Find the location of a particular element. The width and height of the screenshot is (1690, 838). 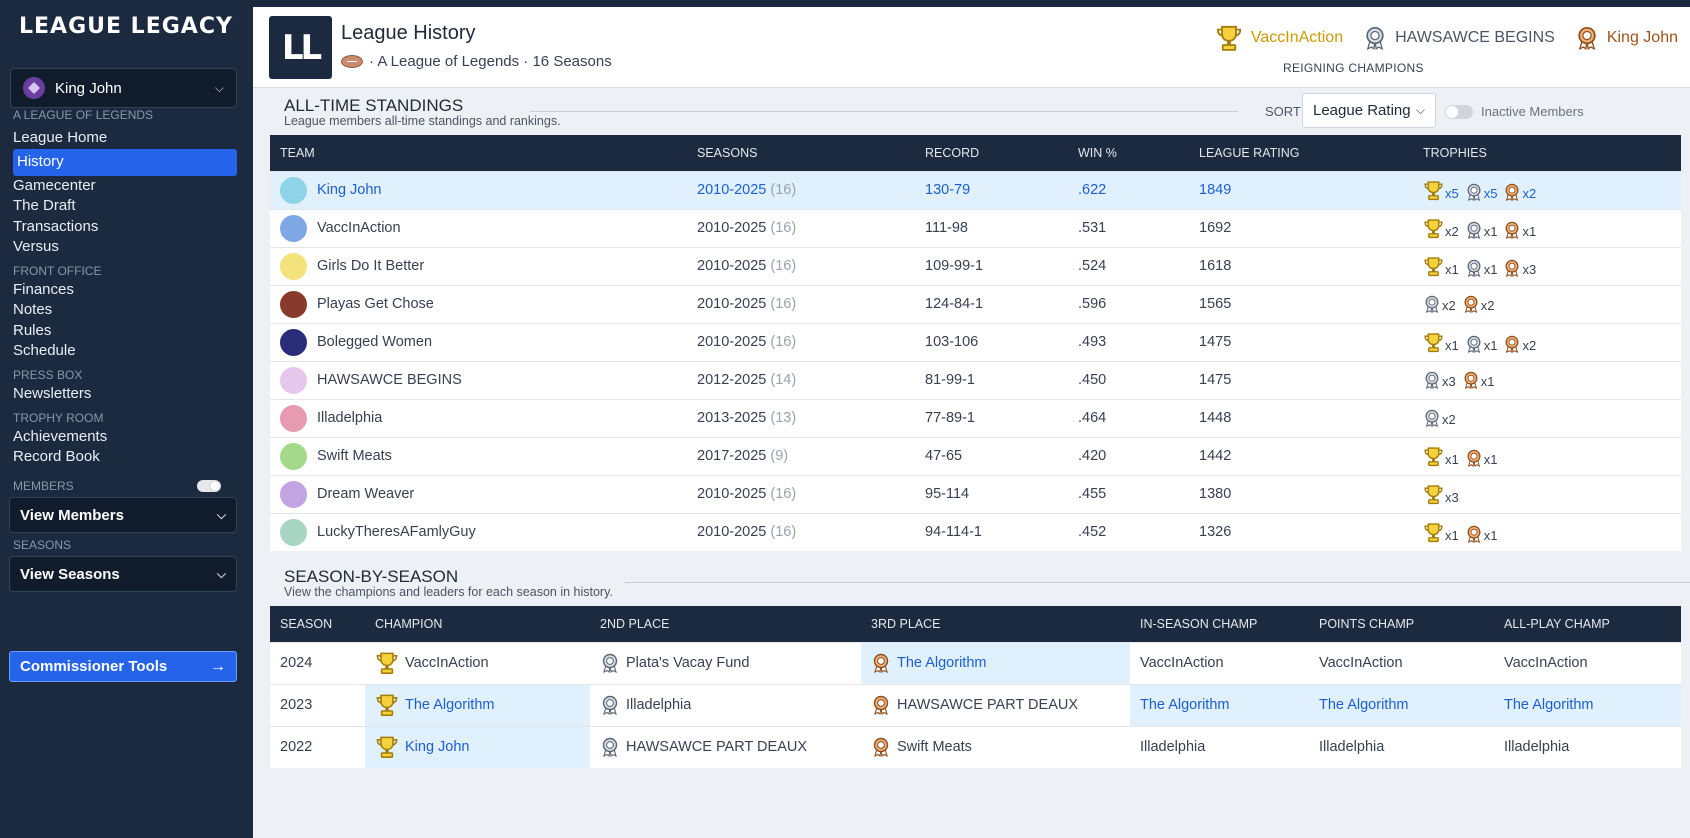

sidebar-item-history: History is located at coordinates (125, 162).